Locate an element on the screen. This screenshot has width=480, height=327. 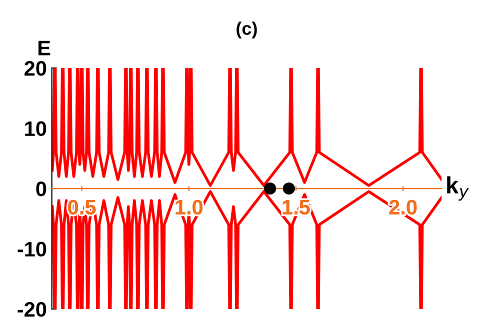
y-tick-label: 20 is located at coordinates (35, 68).